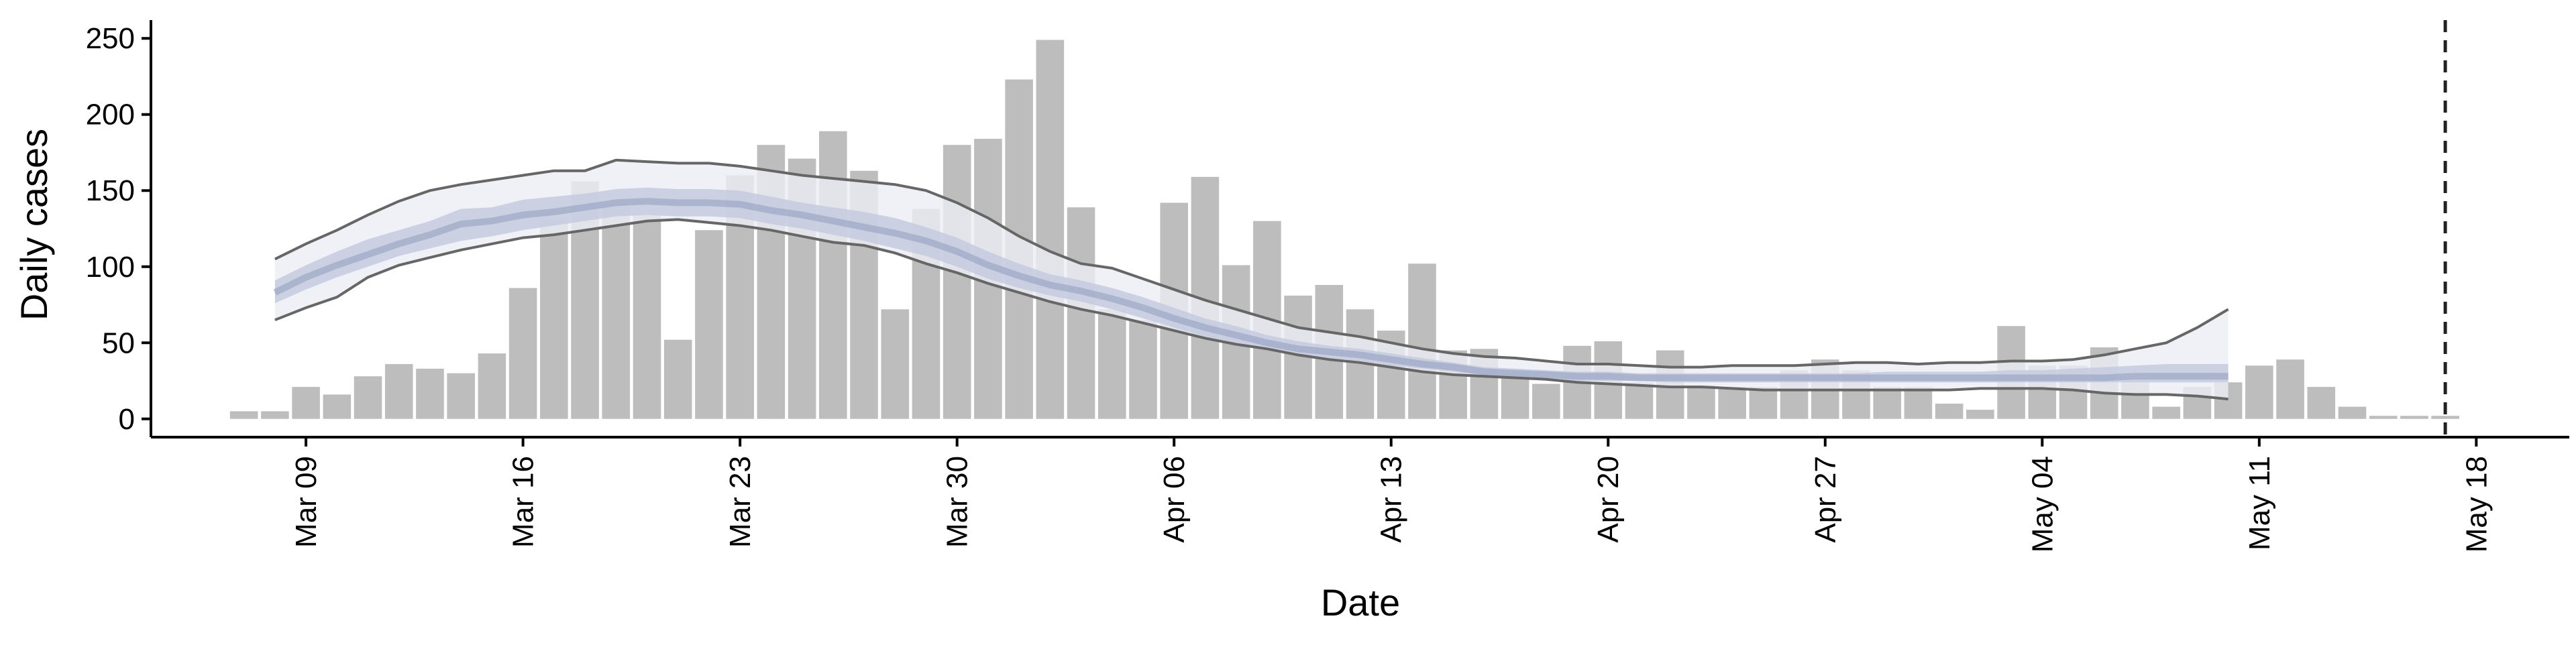  Describe the element at coordinates (957, 502) in the screenshot. I see `x-tick-label-2020-03-30: Mar 30` at that location.